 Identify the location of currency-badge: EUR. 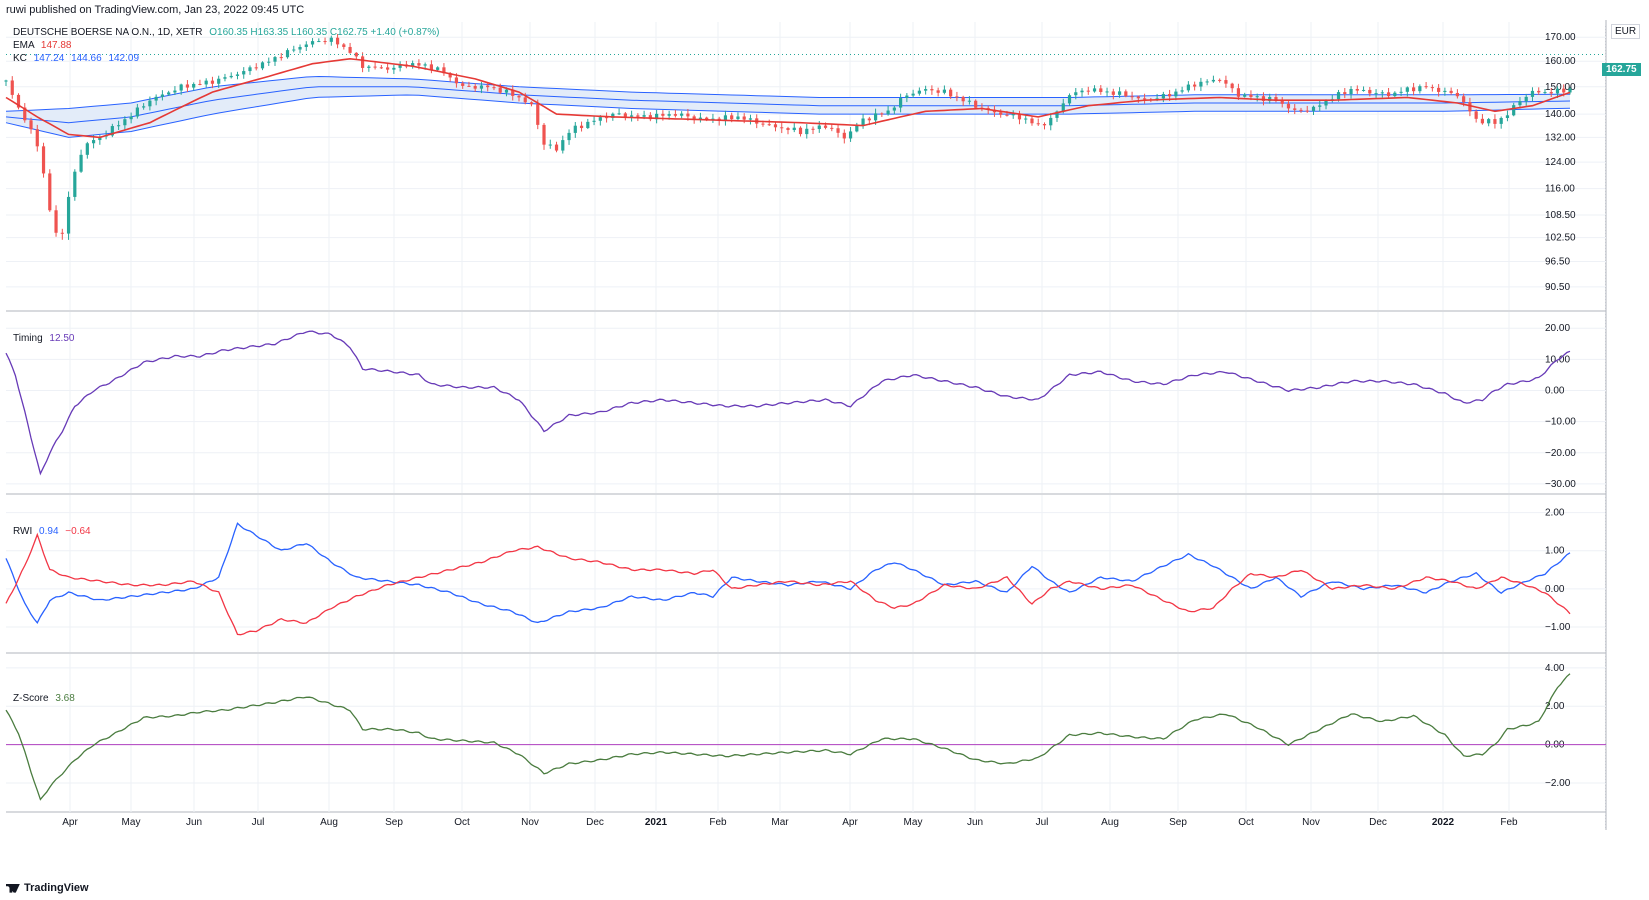
(1626, 31).